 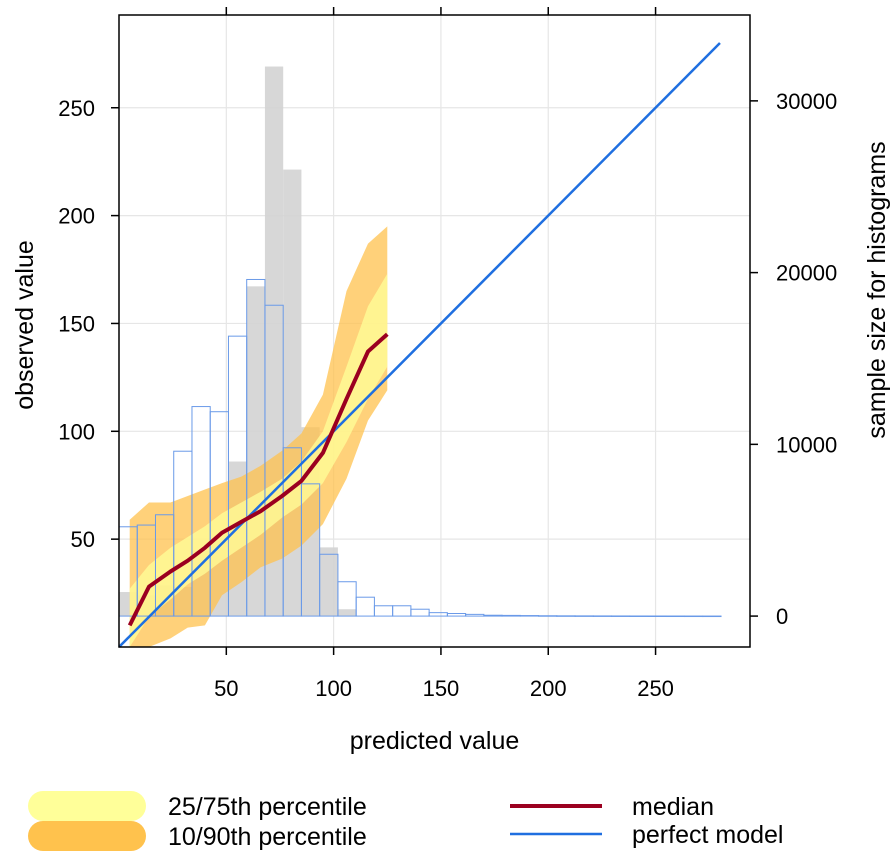 I want to click on legend-label-0: 25/75th percentile, so click(x=267, y=807).